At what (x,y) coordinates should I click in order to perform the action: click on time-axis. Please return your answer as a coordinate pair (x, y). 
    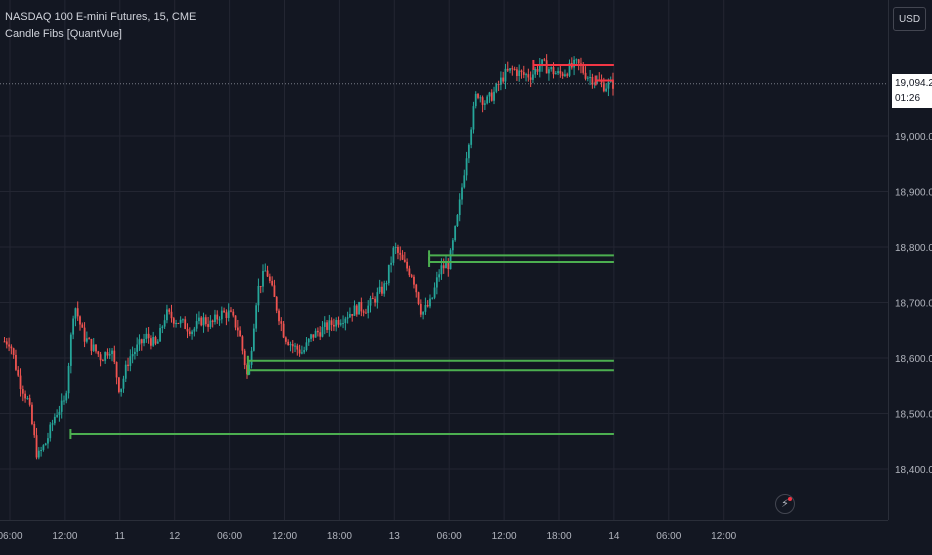
    Looking at the image, I should click on (444, 535).